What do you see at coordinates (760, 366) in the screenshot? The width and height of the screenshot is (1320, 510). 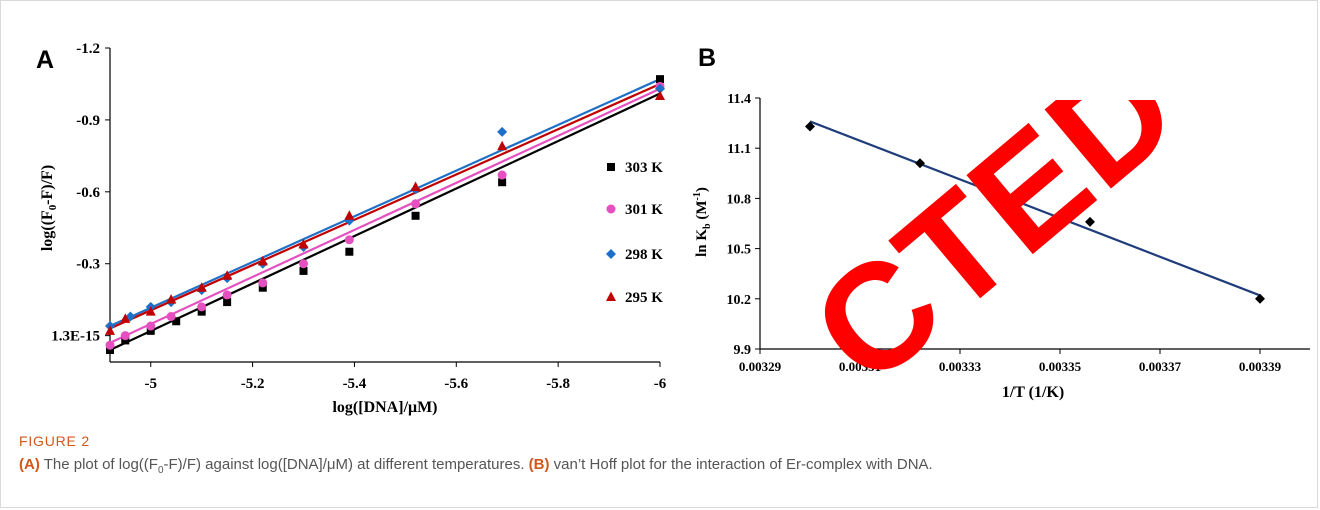 I see `panel-b-x-tick-label: 0.00329` at bounding box center [760, 366].